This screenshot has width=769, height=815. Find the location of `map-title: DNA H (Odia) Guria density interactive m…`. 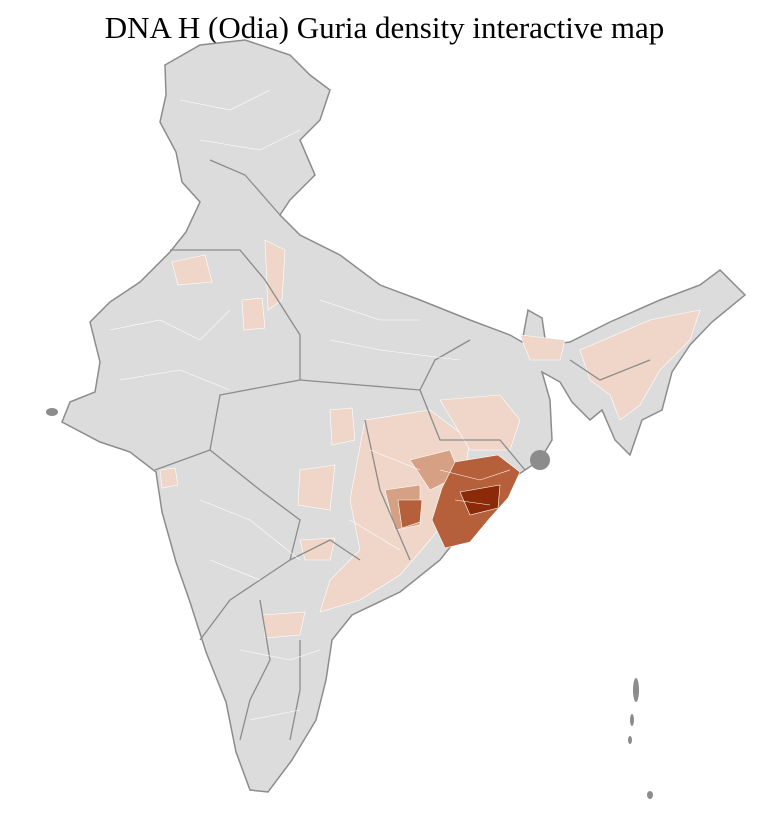

map-title: DNA H (Odia) Guria density interactive m… is located at coordinates (384, 27).